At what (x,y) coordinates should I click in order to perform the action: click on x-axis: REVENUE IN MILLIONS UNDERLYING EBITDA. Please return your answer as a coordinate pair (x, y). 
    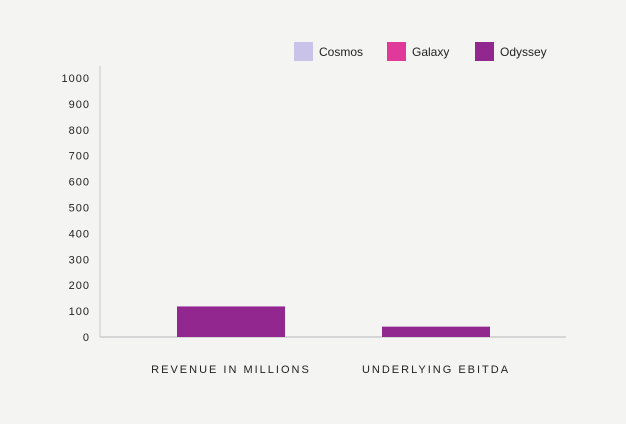
    Looking at the image, I should click on (333, 356).